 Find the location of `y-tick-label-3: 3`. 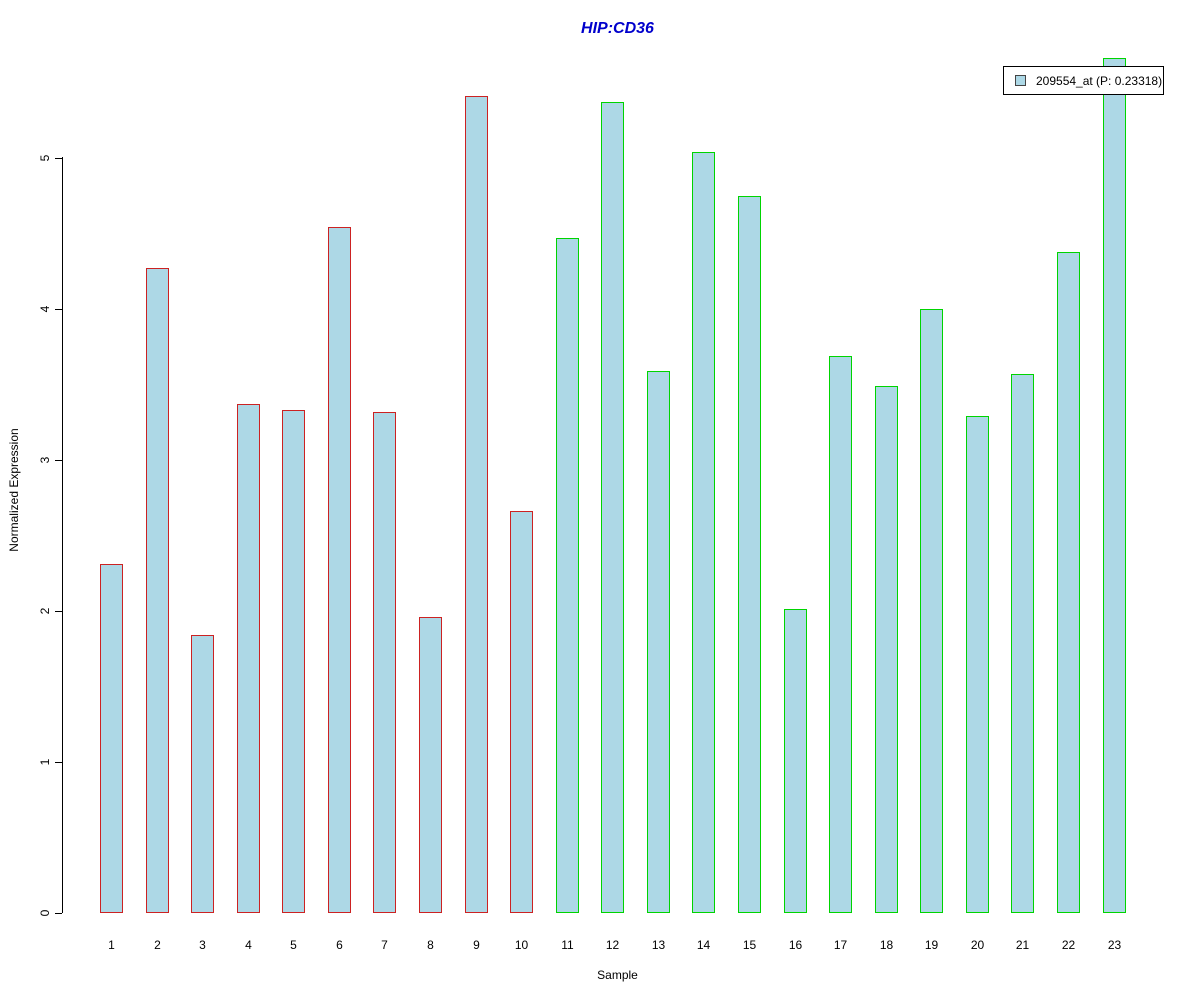

y-tick-label-3: 3 is located at coordinates (45, 460).